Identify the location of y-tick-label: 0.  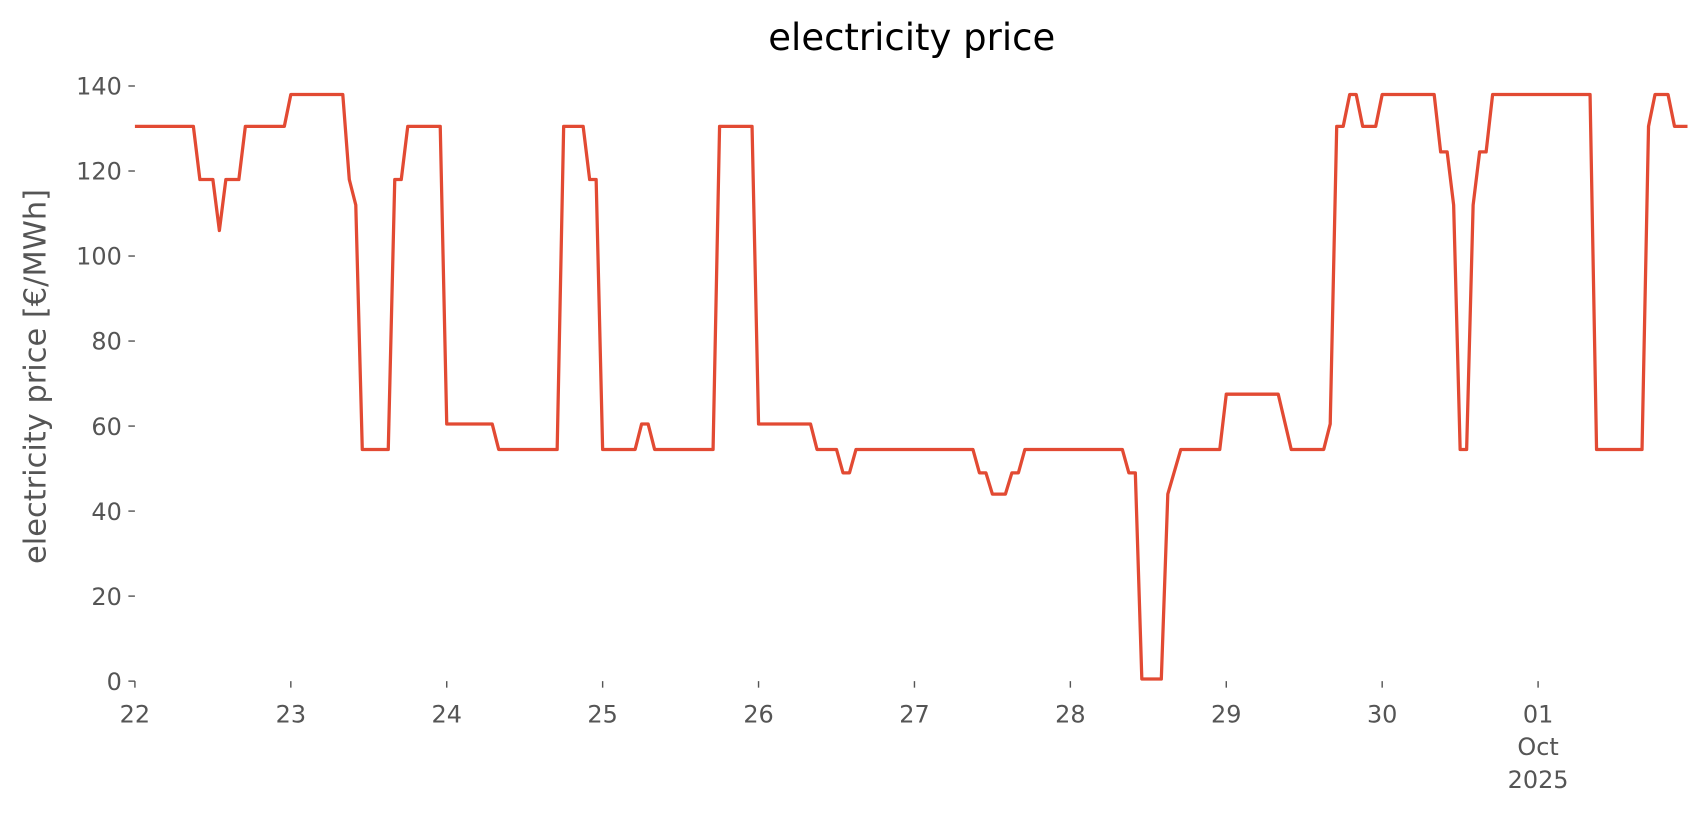
(114, 682).